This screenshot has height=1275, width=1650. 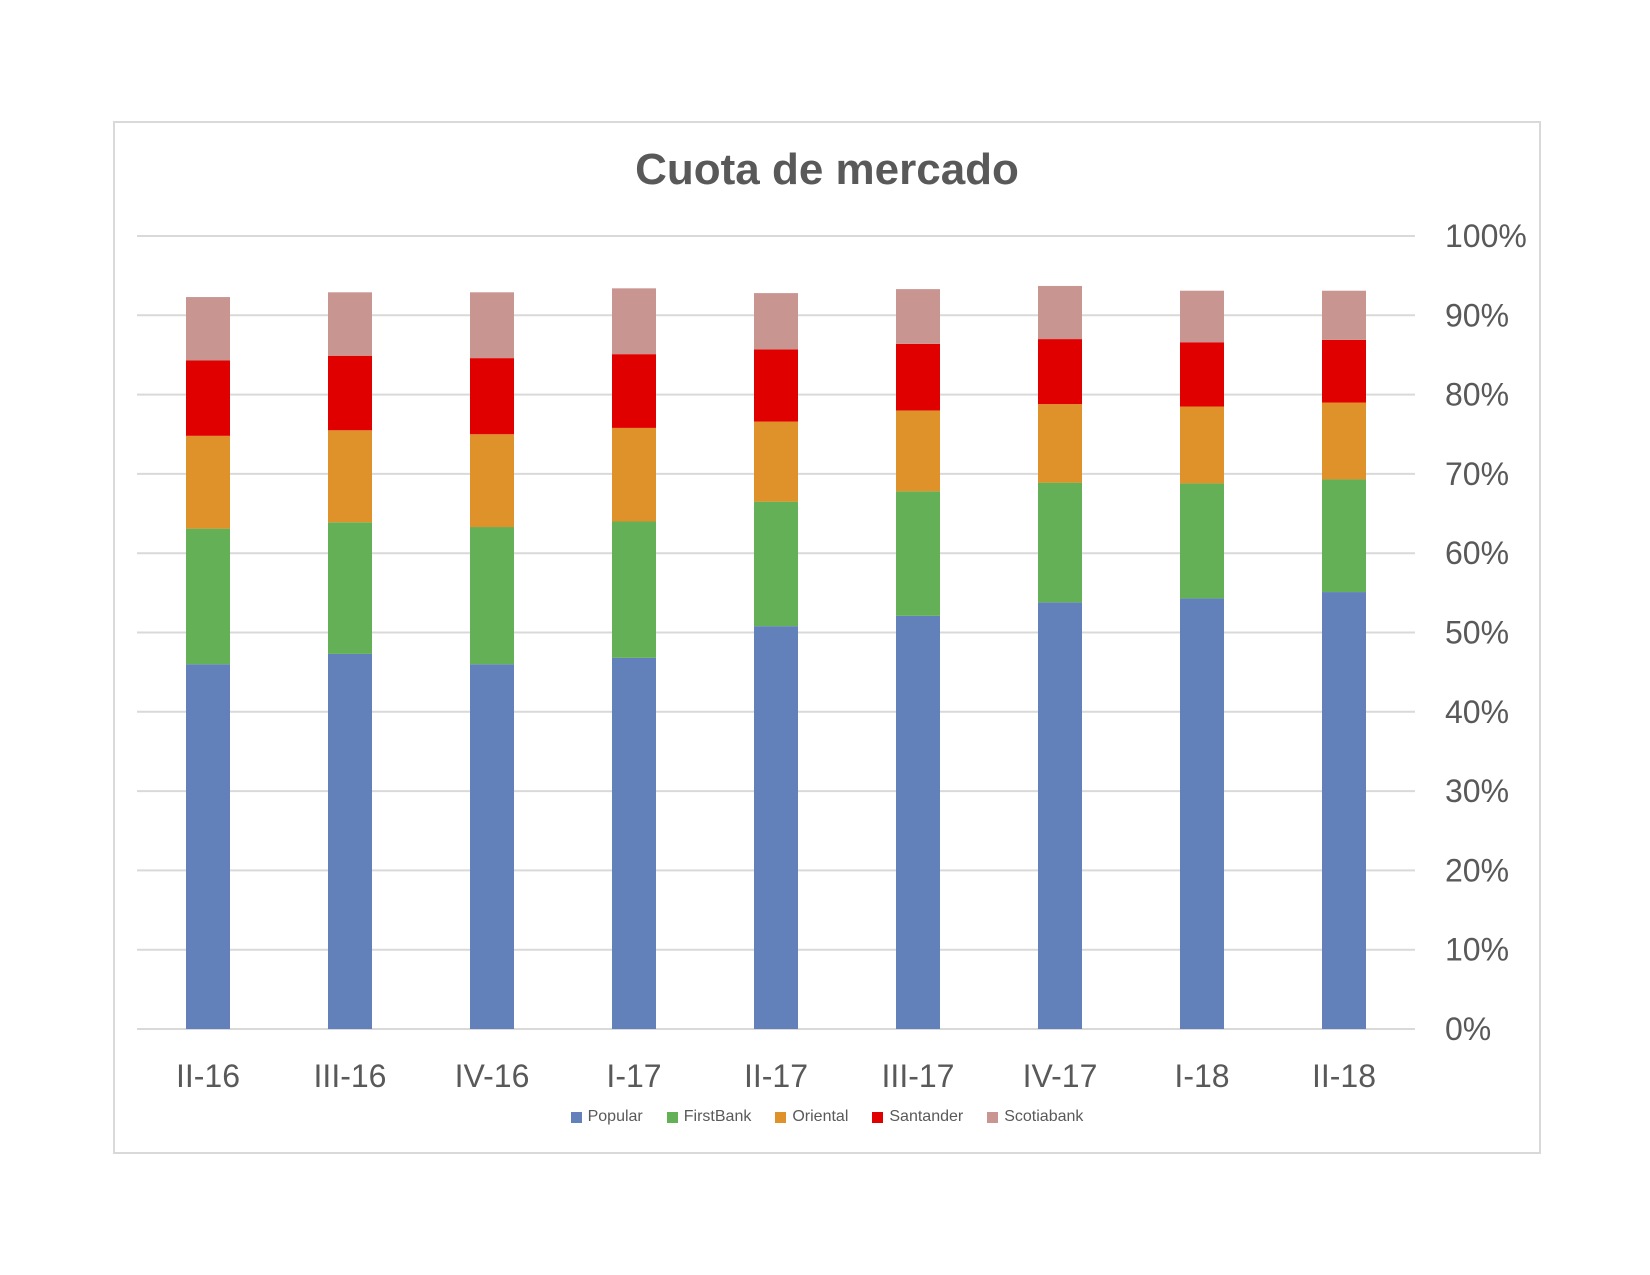 What do you see at coordinates (350, 1076) in the screenshot?
I see `x-tick-label: III-16` at bounding box center [350, 1076].